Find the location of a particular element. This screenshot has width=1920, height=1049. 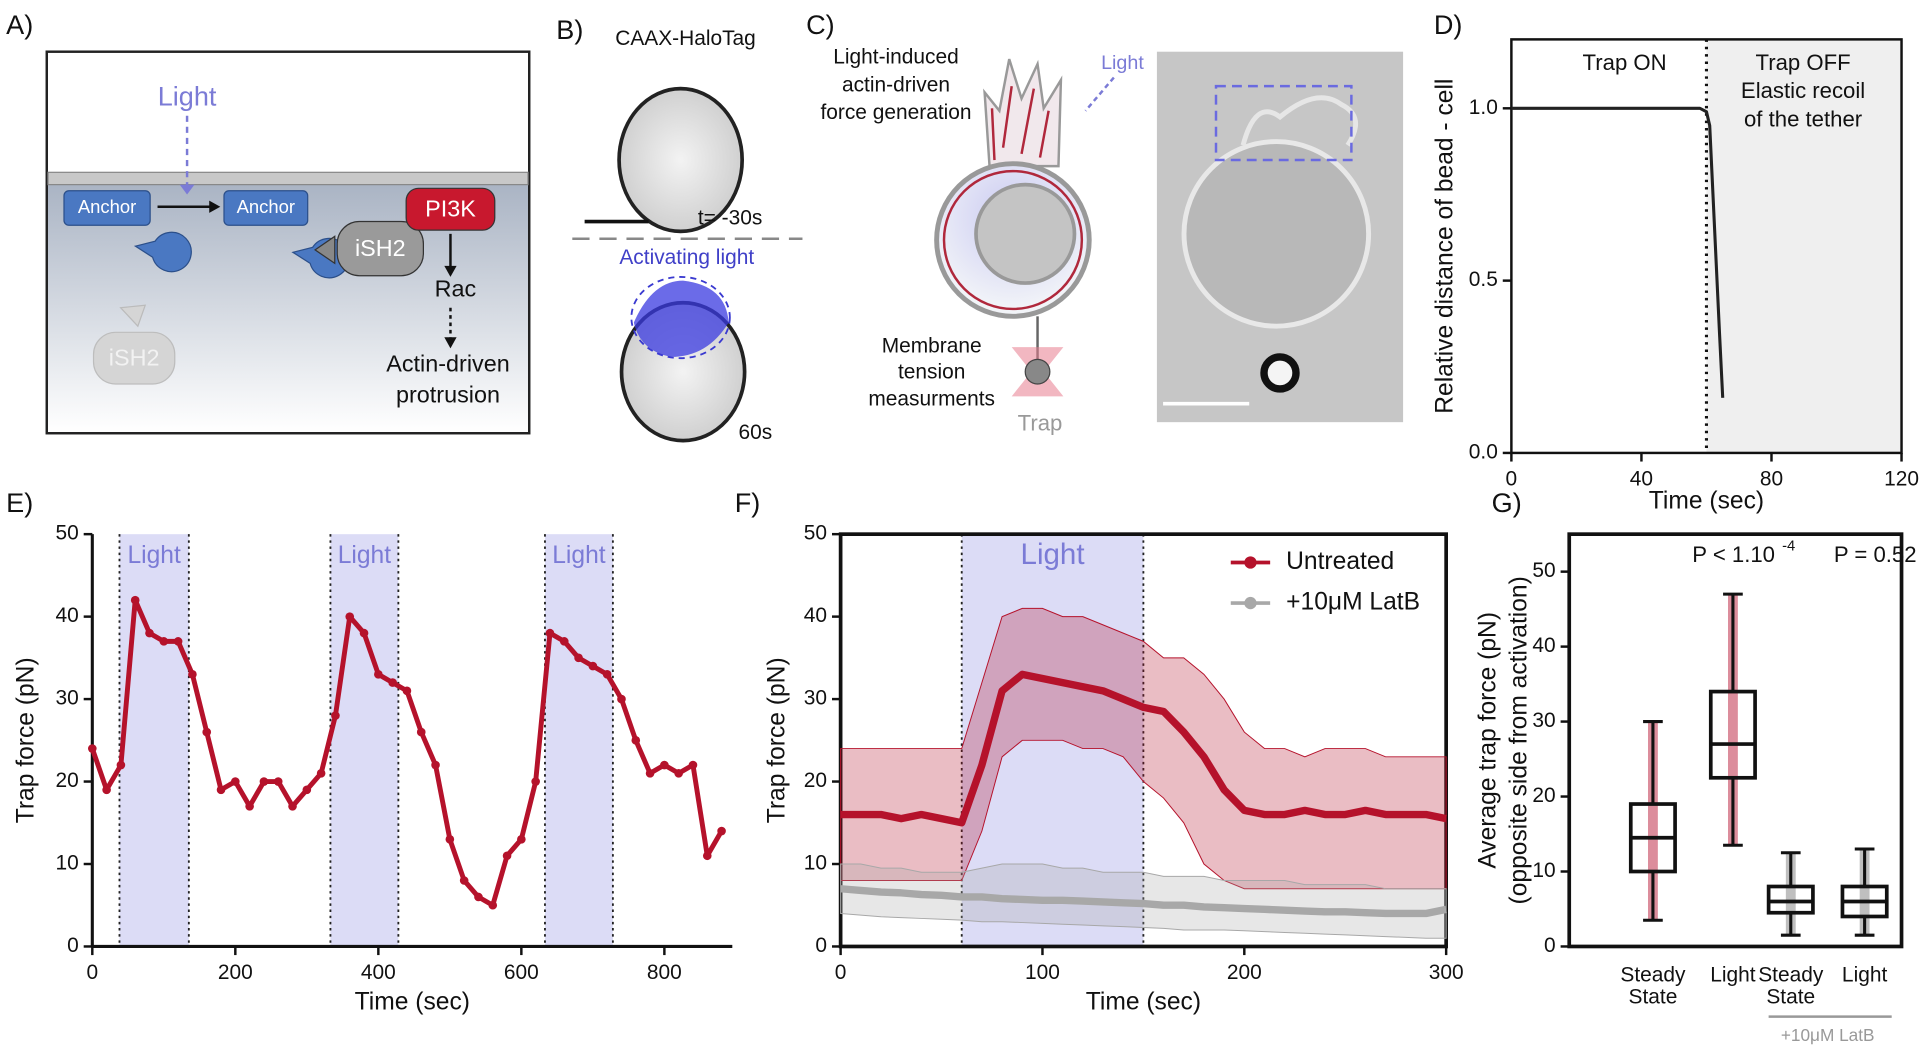

y-tick-label: 0 is located at coordinates (821, 945).